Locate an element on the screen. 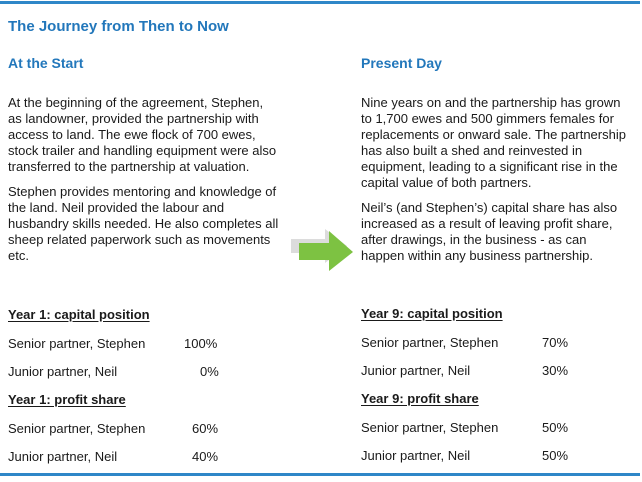 This screenshot has height=482, width=642. page-title: The Journey from Then to Now is located at coordinates (118, 26).